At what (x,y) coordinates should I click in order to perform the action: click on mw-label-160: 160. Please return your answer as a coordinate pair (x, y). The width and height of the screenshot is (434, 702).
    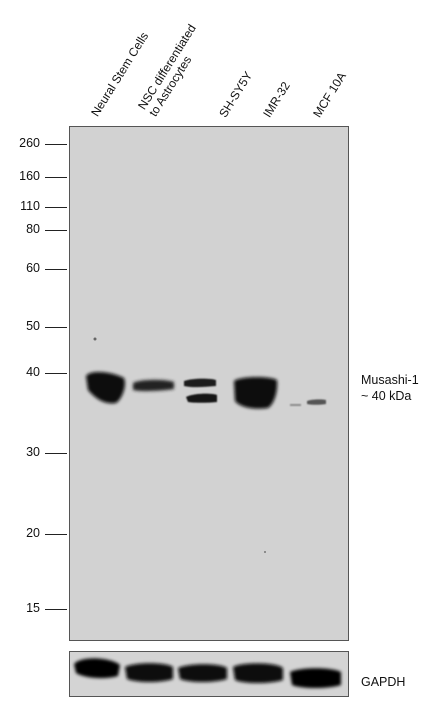
    Looking at the image, I should click on (29, 176).